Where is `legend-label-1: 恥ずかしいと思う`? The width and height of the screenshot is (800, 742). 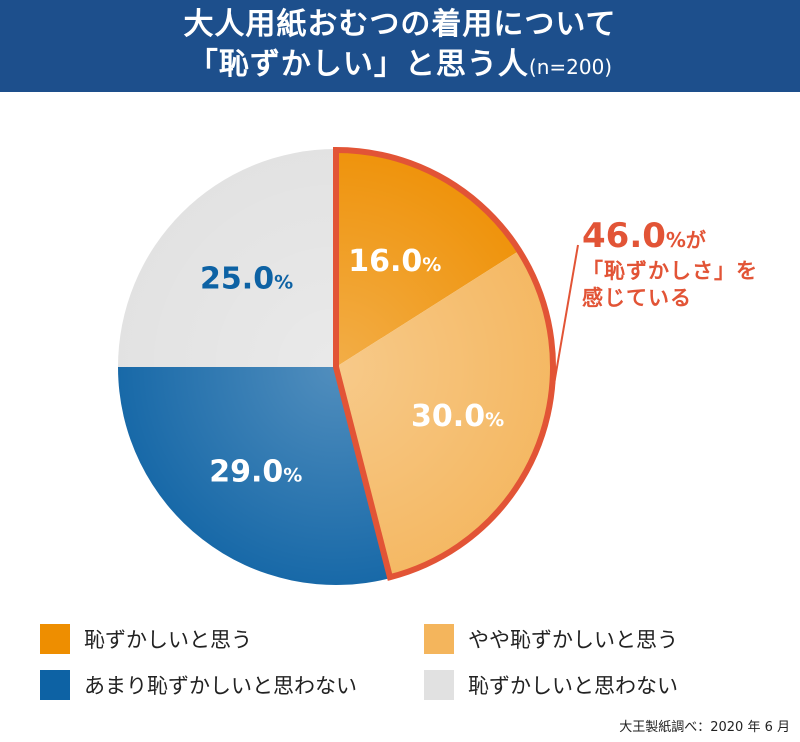
legend-label-1: 恥ずかしいと思う is located at coordinates (168, 640).